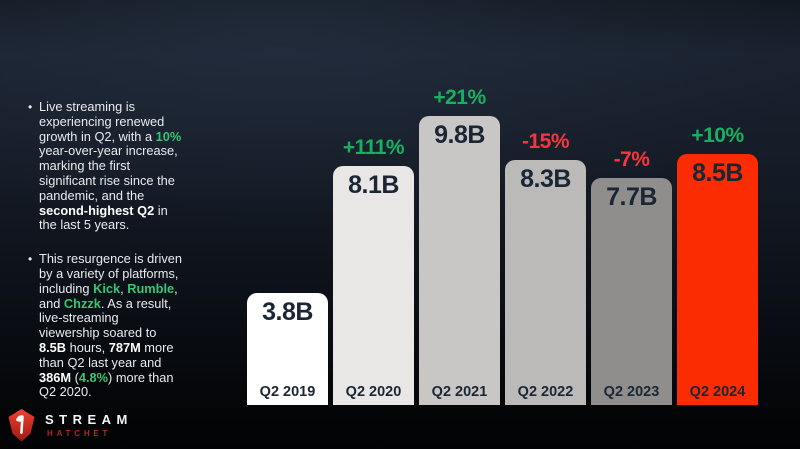 The width and height of the screenshot is (800, 449). What do you see at coordinates (459, 97) in the screenshot?
I see `pct-change-label: +21%` at bounding box center [459, 97].